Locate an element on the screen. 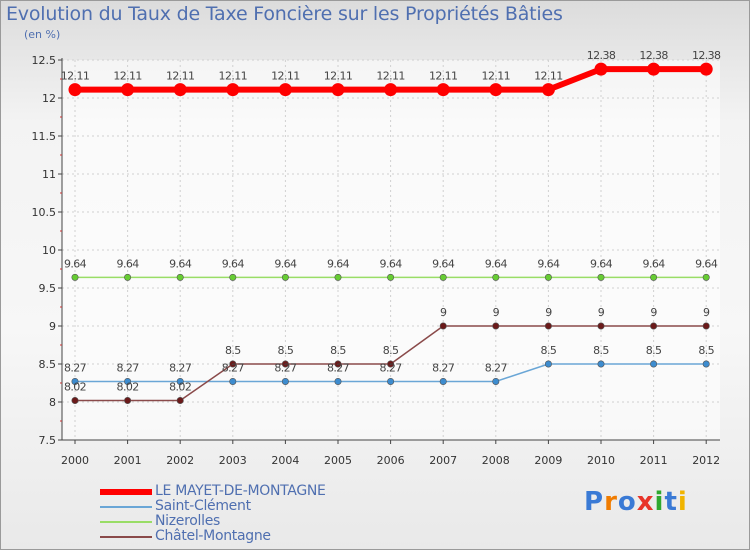 The image size is (750, 550). x-tick-label: 2005 is located at coordinates (338, 460).